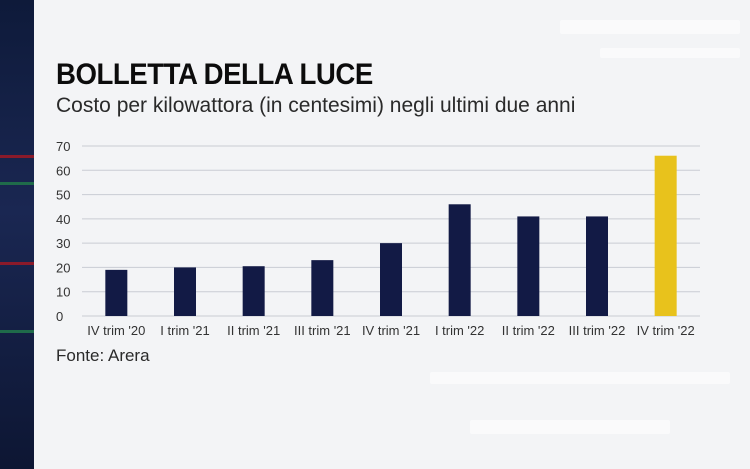  What do you see at coordinates (63, 195) in the screenshot?
I see `y-tick-label: 50` at bounding box center [63, 195].